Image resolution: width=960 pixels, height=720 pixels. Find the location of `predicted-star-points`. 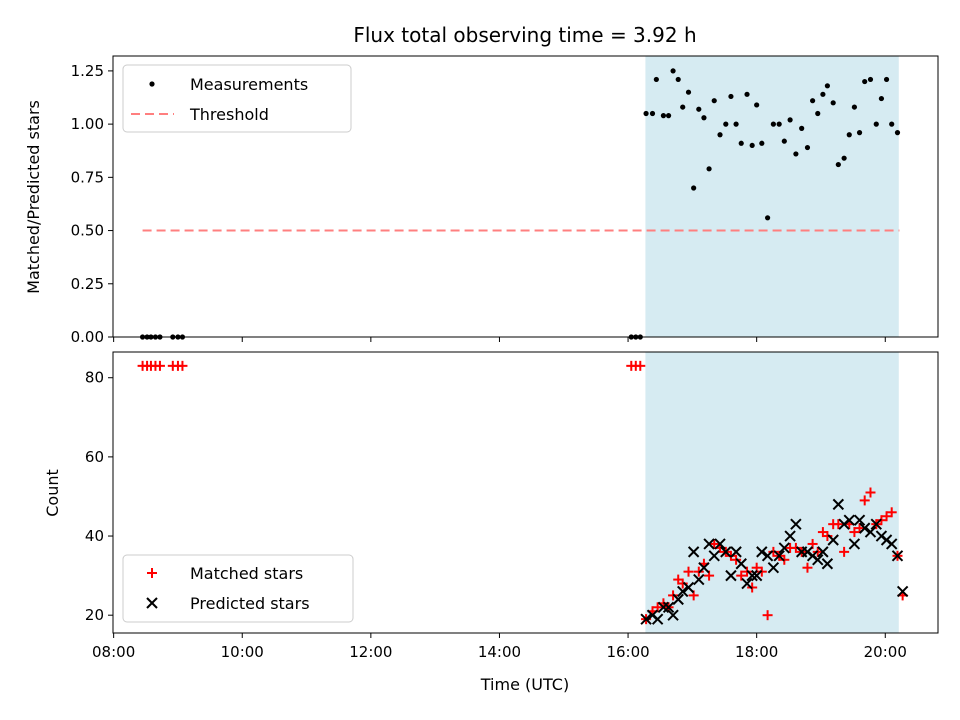

predicted-star-points is located at coordinates (774, 561).